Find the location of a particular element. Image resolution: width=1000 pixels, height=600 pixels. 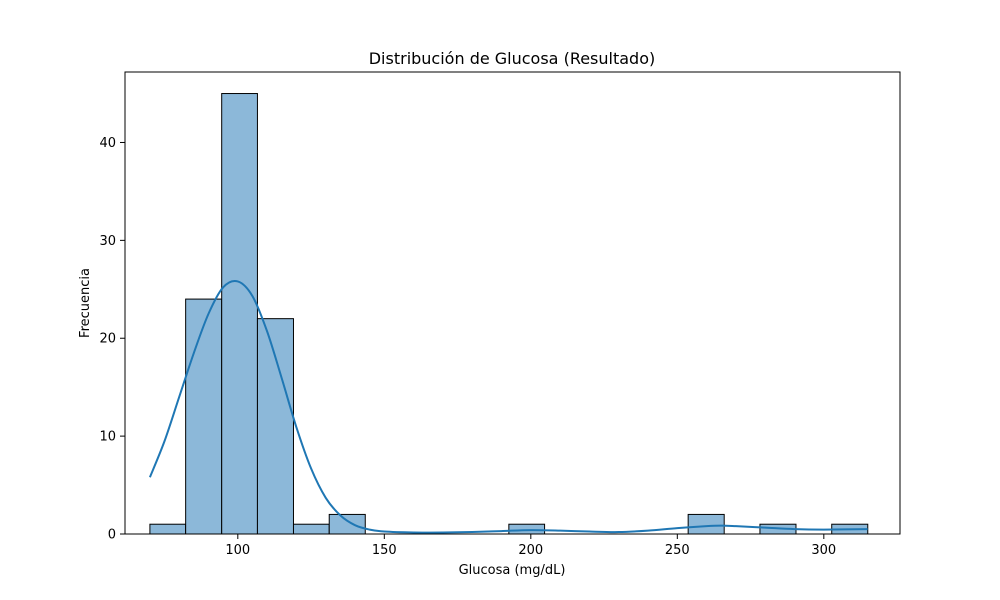

y-axis-ticks: 0 10 20 30 40 is located at coordinates (112, 339).